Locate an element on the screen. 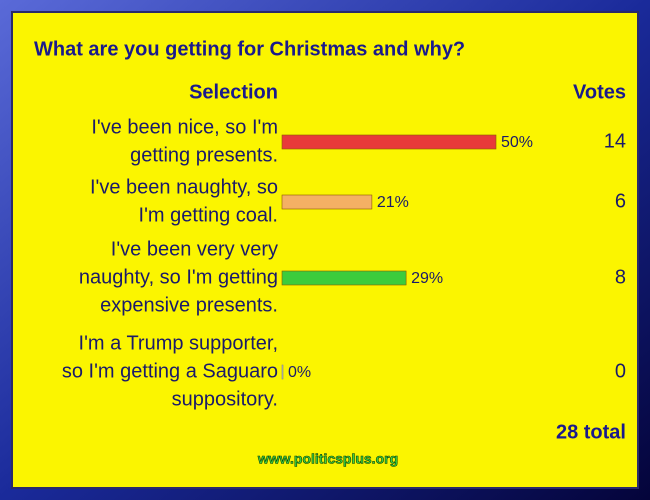 The width and height of the screenshot is (650, 500). category-label: I've been nice, so I'm is located at coordinates (184, 127).